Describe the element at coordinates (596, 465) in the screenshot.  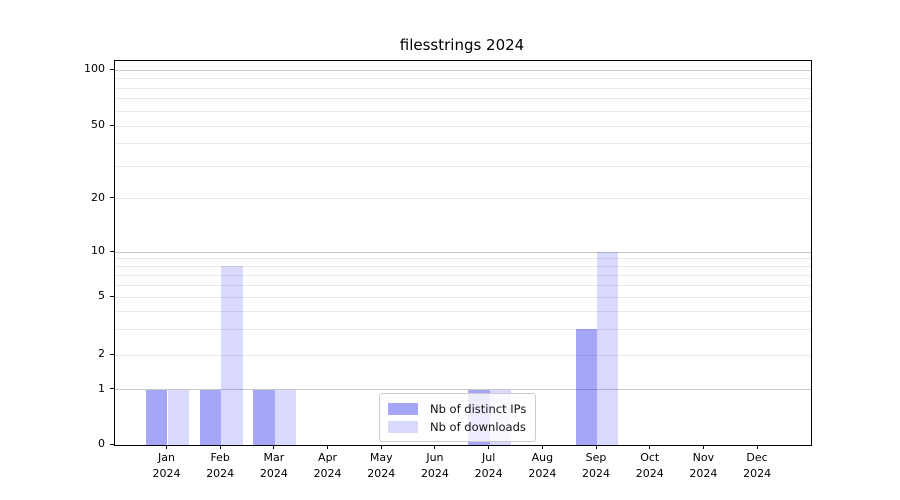
I see `x-tick-label: Sep 2024` at that location.